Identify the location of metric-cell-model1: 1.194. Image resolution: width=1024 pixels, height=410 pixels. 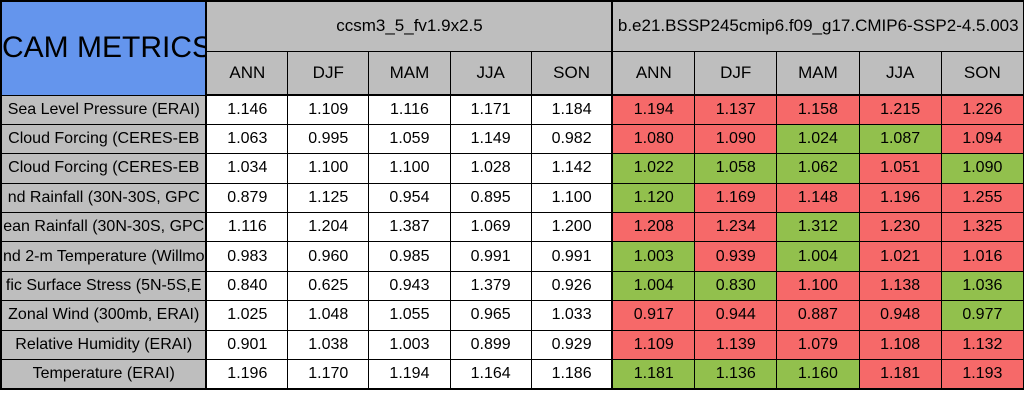
(409, 374).